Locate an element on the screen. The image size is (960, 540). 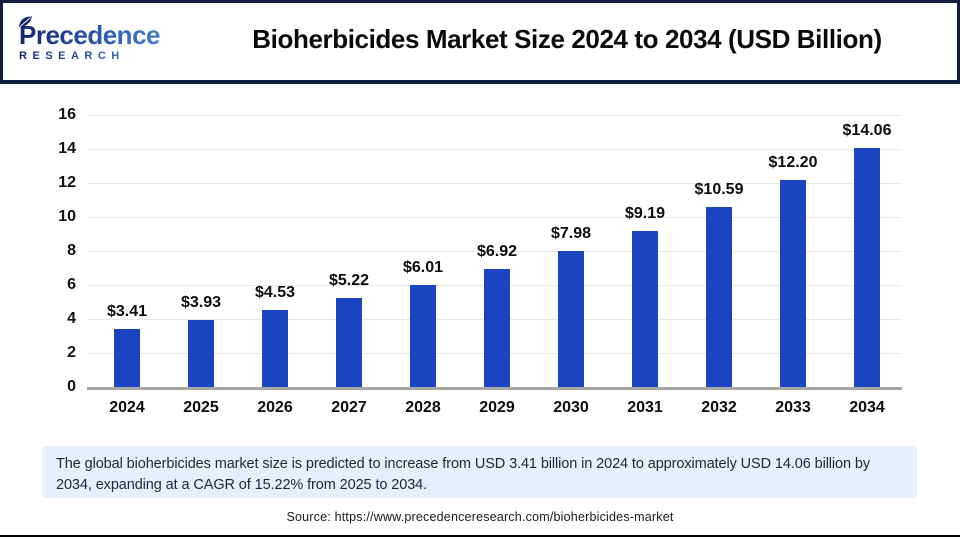
bar-2027 is located at coordinates (349, 342).